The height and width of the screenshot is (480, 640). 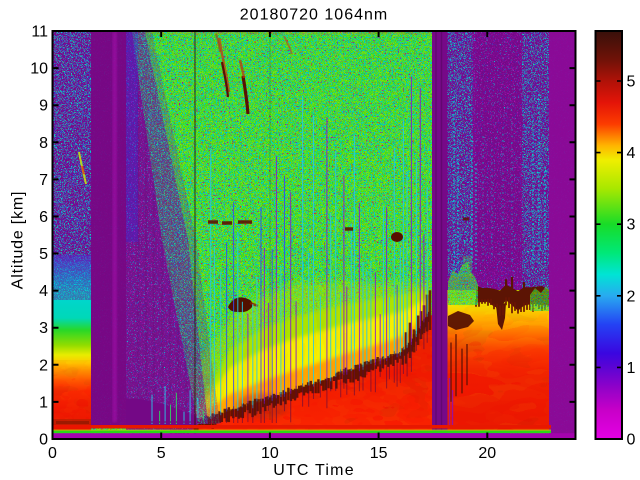 I want to click on svg-text: 20180720 1064nm, so click(x=314, y=15).